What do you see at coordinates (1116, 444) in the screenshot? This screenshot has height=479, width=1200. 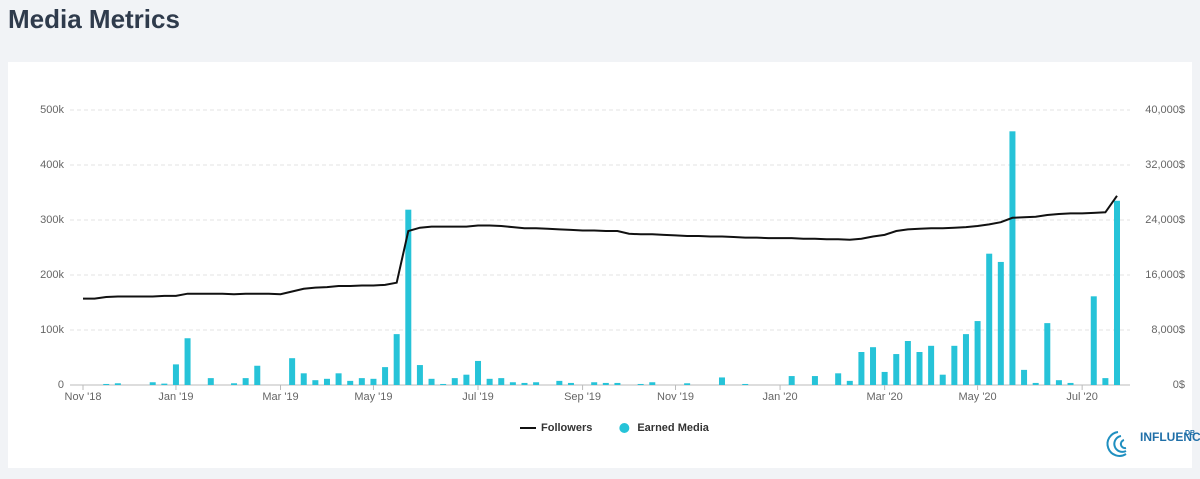 I see `logo-icon` at bounding box center [1116, 444].